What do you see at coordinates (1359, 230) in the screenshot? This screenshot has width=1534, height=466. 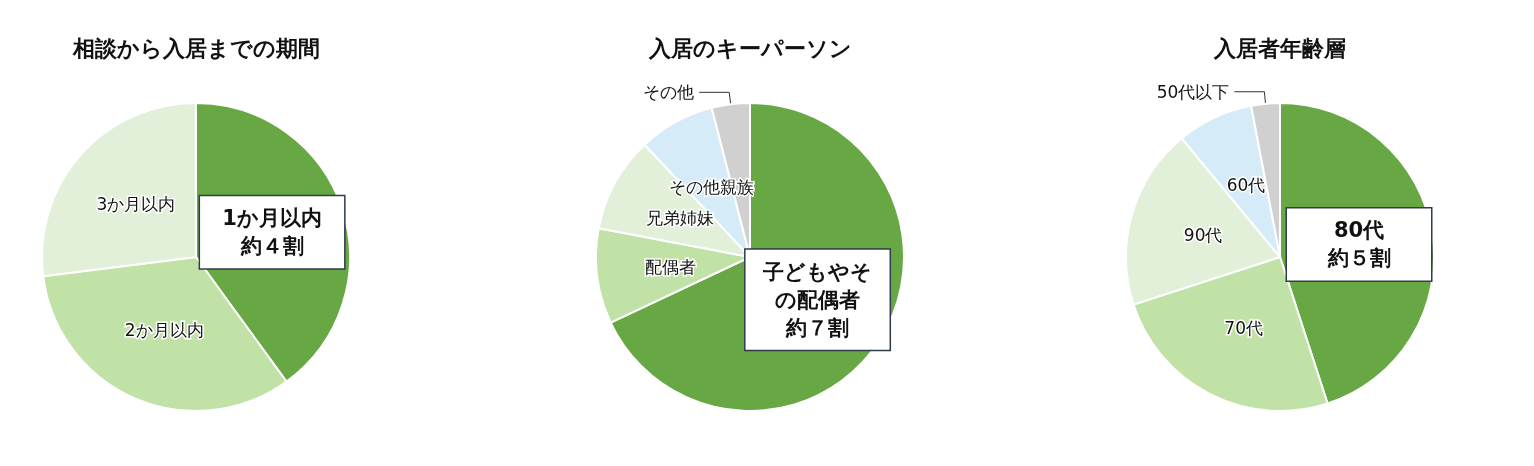 I see `slice-label: 80代` at bounding box center [1359, 230].